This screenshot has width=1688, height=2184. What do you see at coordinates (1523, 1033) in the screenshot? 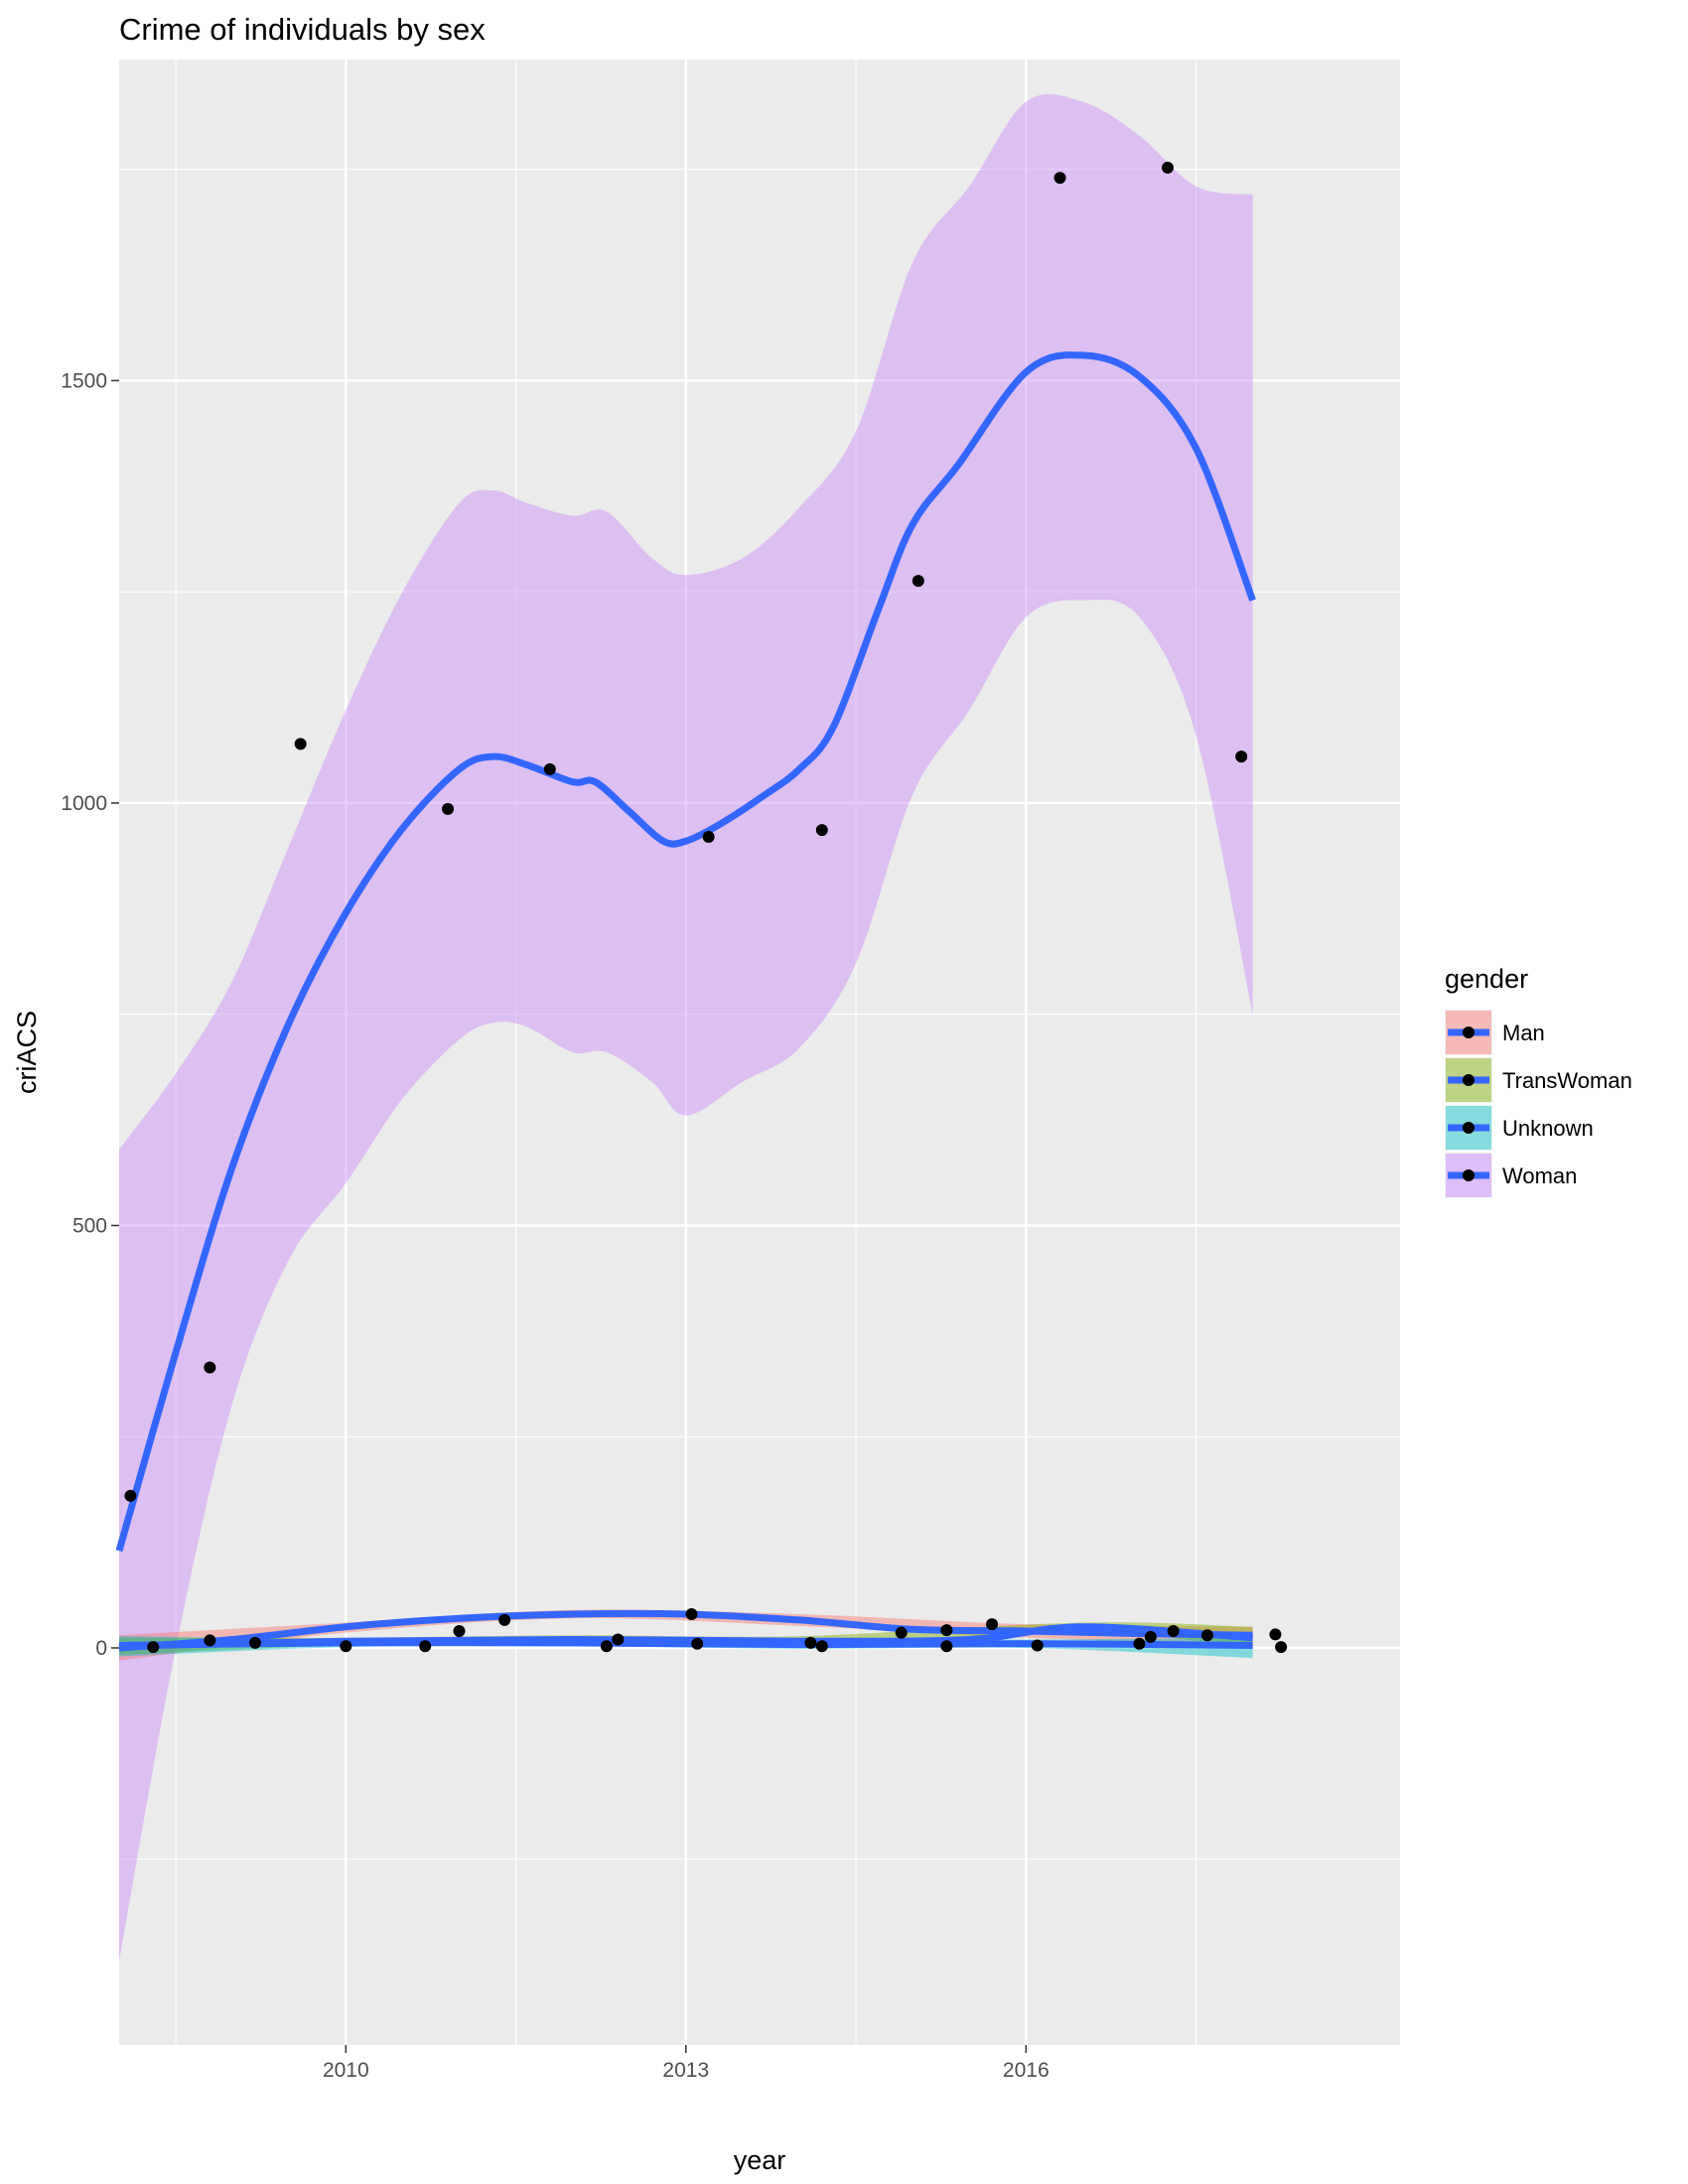
I see `legend-label-man: Man` at bounding box center [1523, 1033].